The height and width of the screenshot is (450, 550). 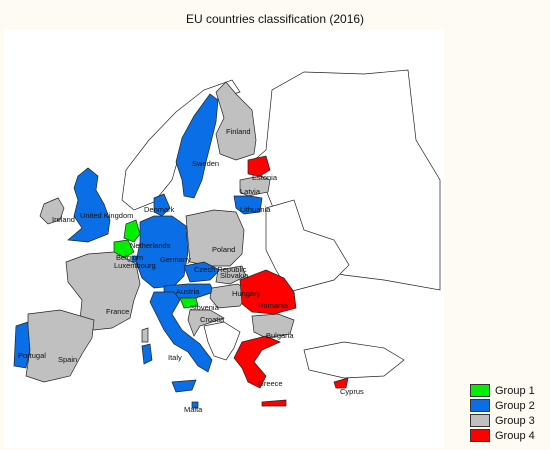 What do you see at coordinates (234, 275) in the screenshot?
I see `label-slovakia: Slovakia` at bounding box center [234, 275].